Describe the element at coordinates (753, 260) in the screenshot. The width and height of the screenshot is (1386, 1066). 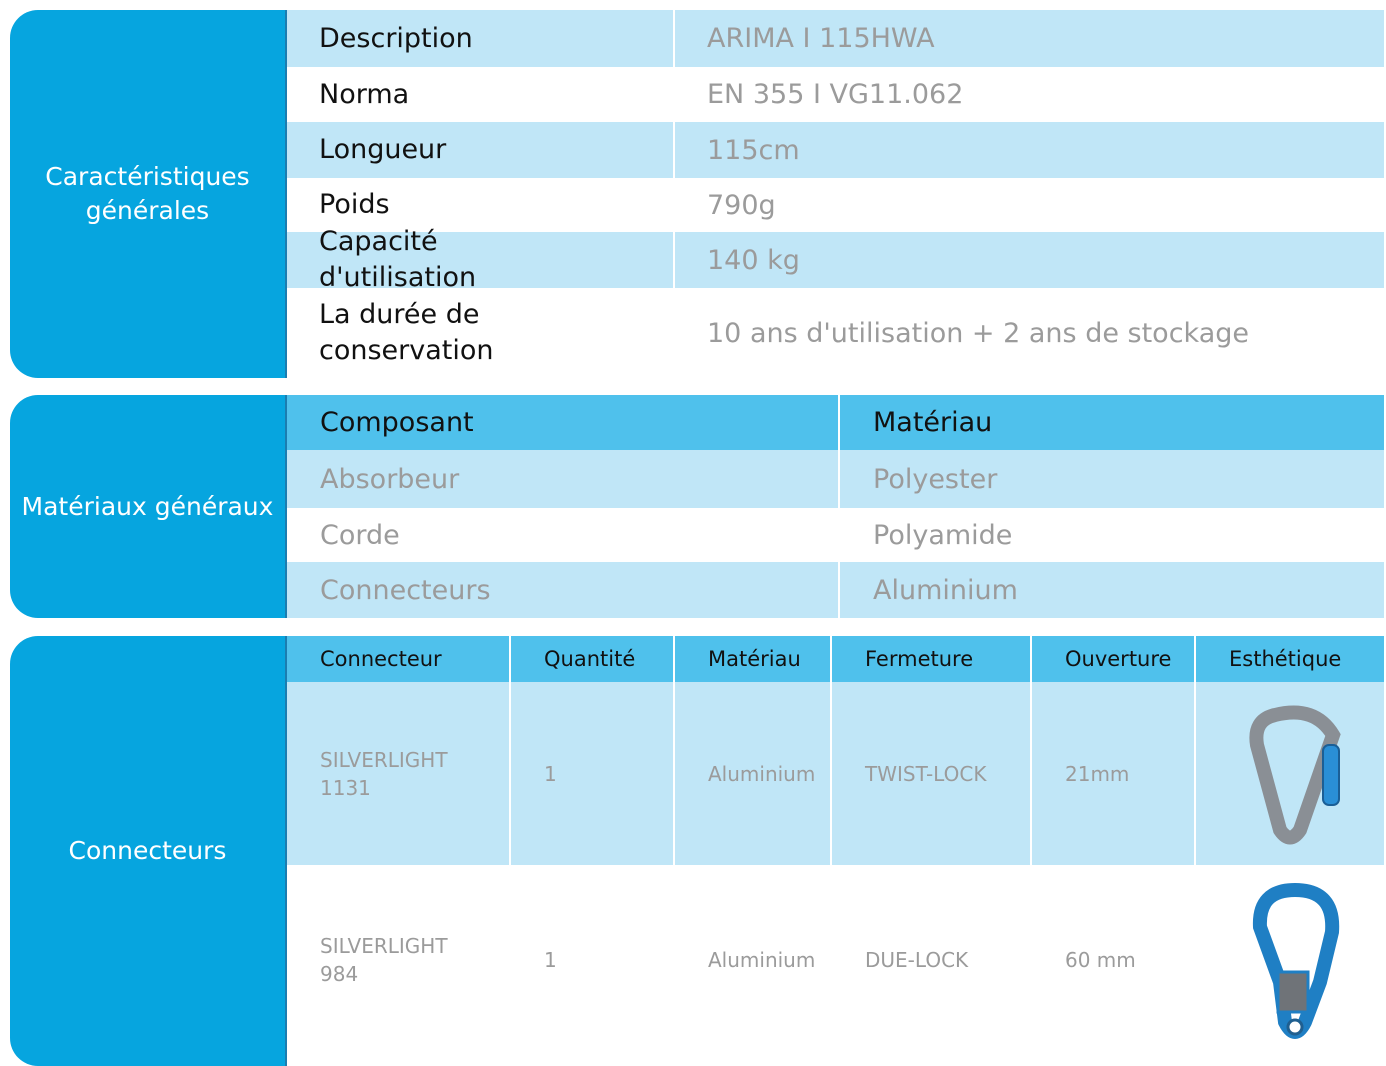
I see `cell-text: 140 kg` at that location.